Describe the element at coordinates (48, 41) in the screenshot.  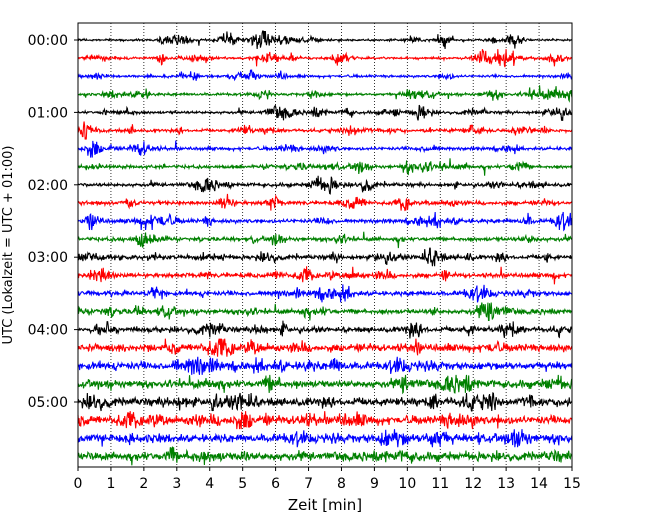
I see `y-tick-label-0000: 00:00` at that location.